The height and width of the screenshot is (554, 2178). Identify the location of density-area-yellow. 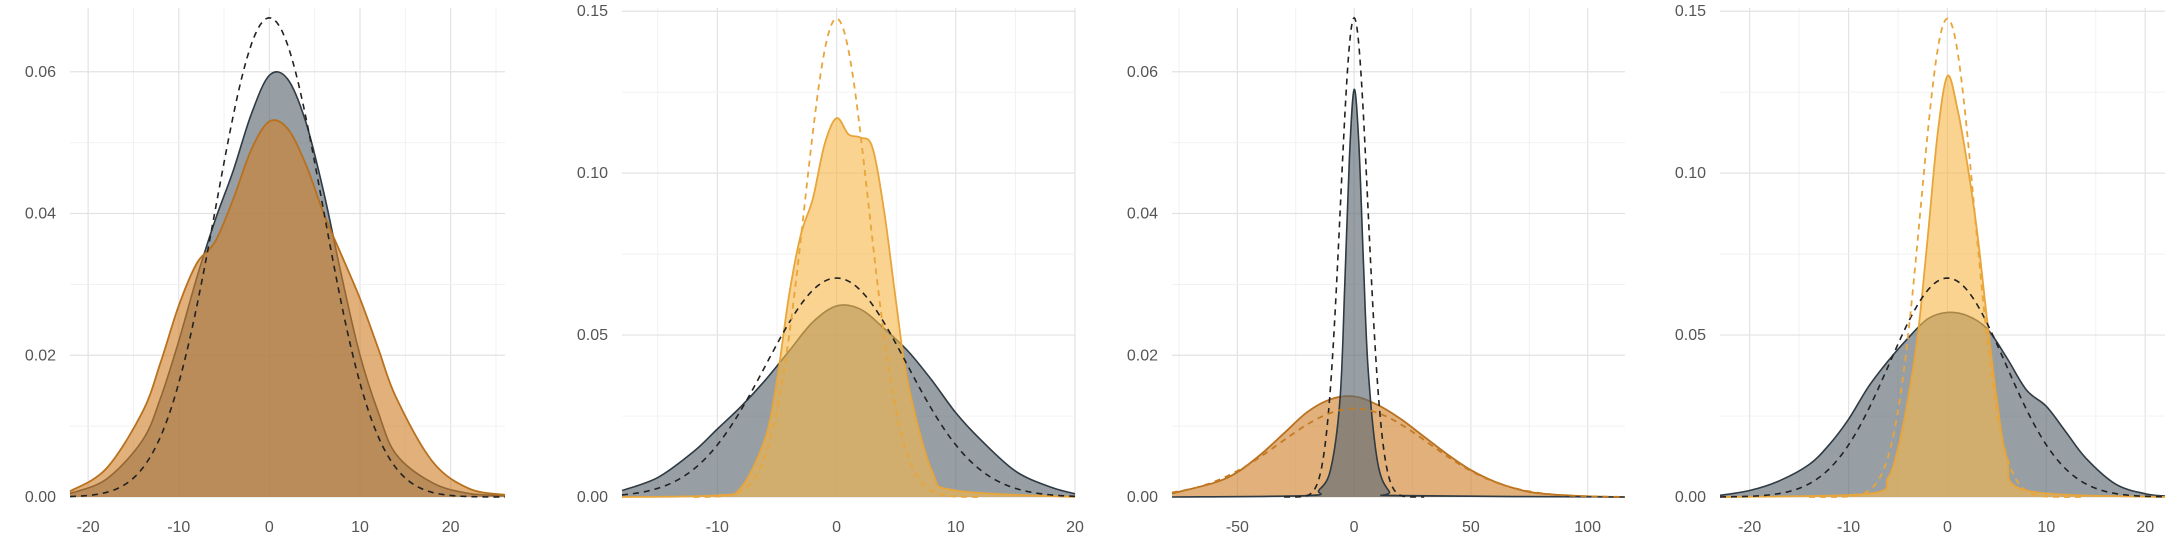
(848, 307).